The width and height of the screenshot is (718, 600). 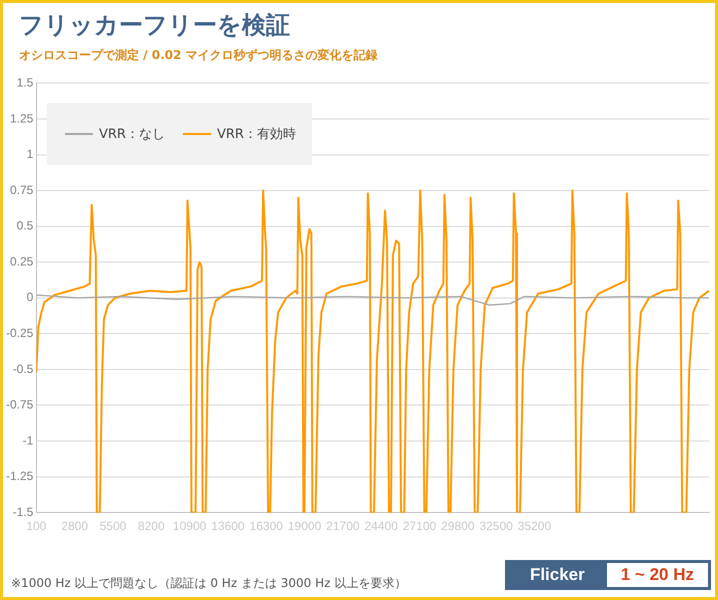 I want to click on legend-label: VRR：有効時, so click(x=256, y=134).